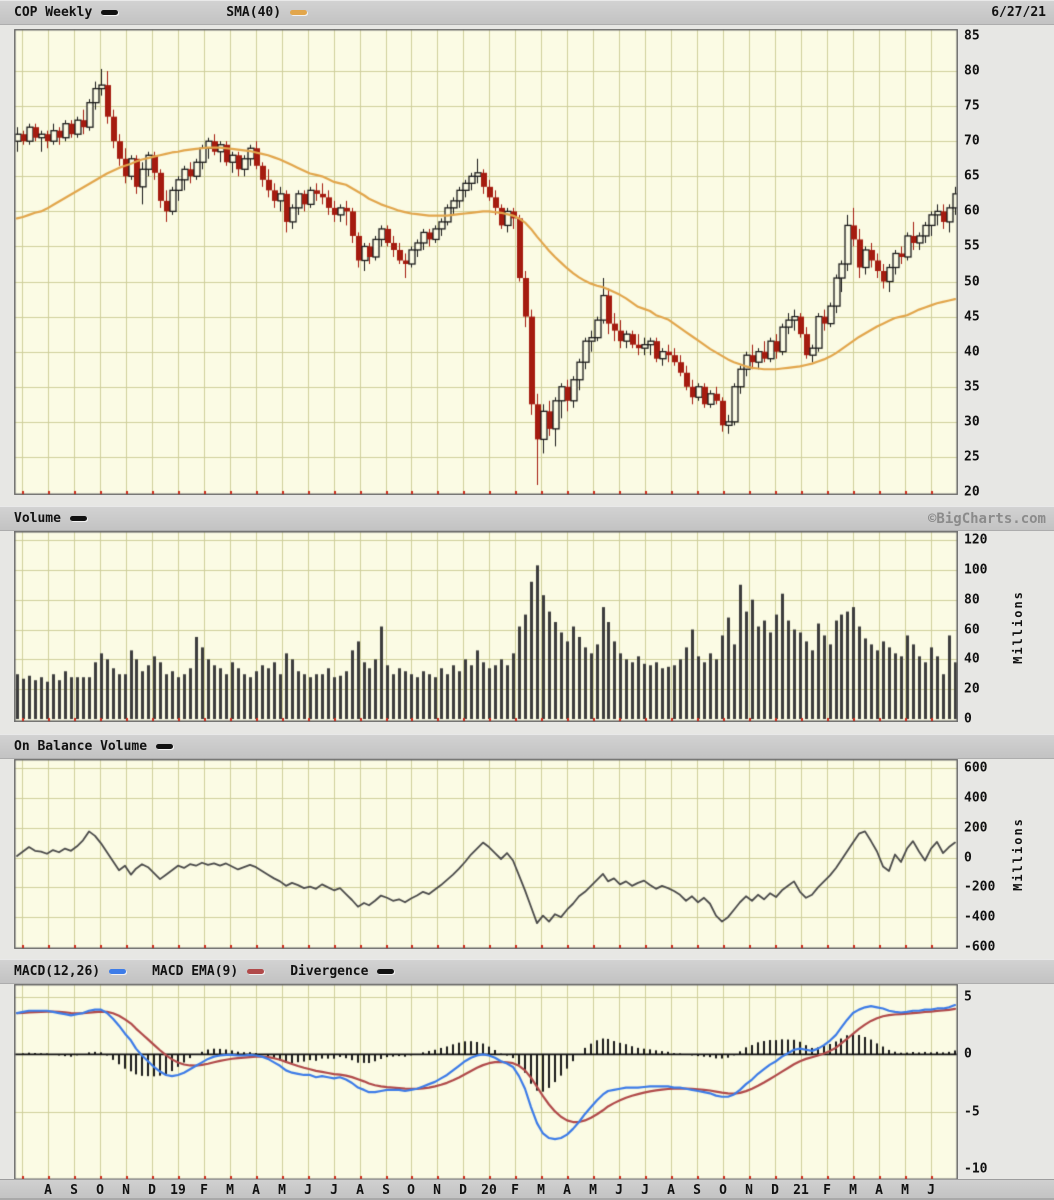 This screenshot has width=1054, height=1200. I want to click on obv-header: On Balance Volume, so click(527, 746).